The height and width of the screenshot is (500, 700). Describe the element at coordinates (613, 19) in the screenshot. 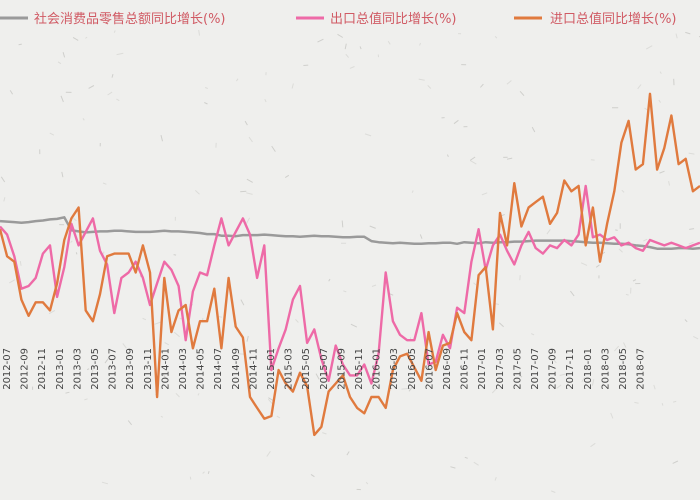

I see `legend-label-import: 进口总值同比增长(%)` at that location.